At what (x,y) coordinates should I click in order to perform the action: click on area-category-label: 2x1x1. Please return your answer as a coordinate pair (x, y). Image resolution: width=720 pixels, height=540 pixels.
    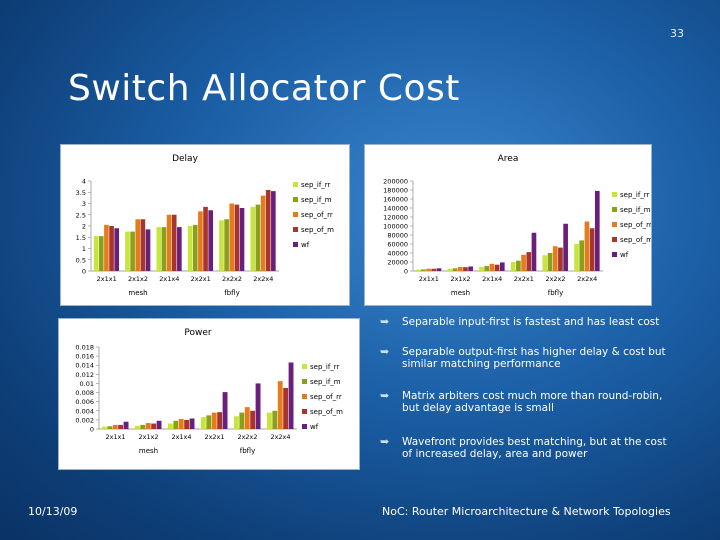
    Looking at the image, I should click on (429, 279).